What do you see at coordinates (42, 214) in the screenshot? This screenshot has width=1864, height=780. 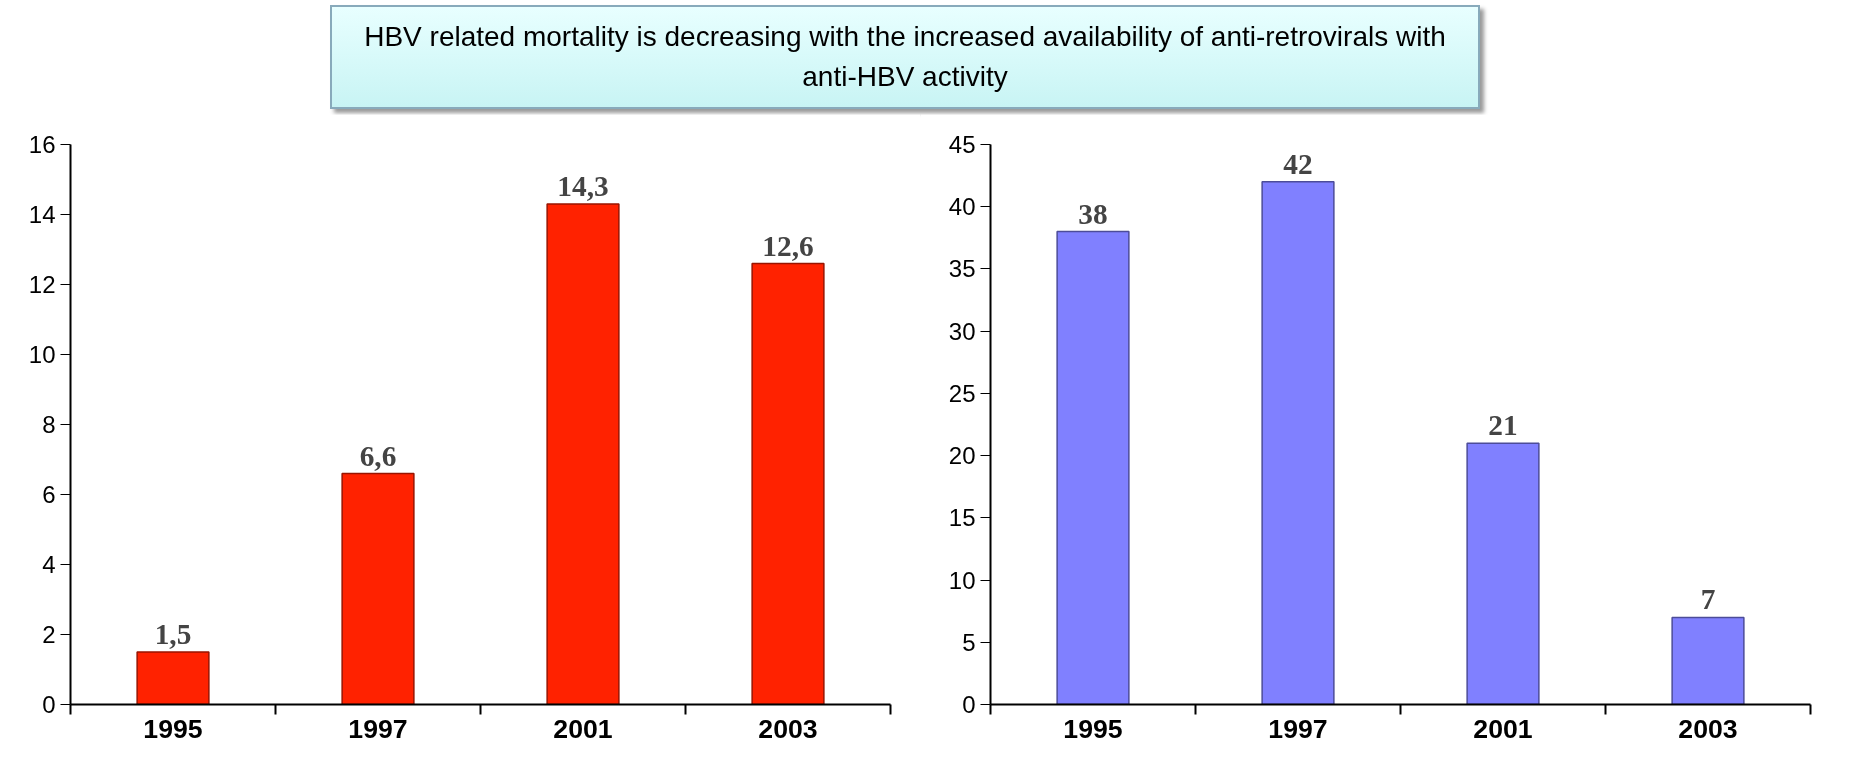 I see `y-tick-label: 14` at bounding box center [42, 214].